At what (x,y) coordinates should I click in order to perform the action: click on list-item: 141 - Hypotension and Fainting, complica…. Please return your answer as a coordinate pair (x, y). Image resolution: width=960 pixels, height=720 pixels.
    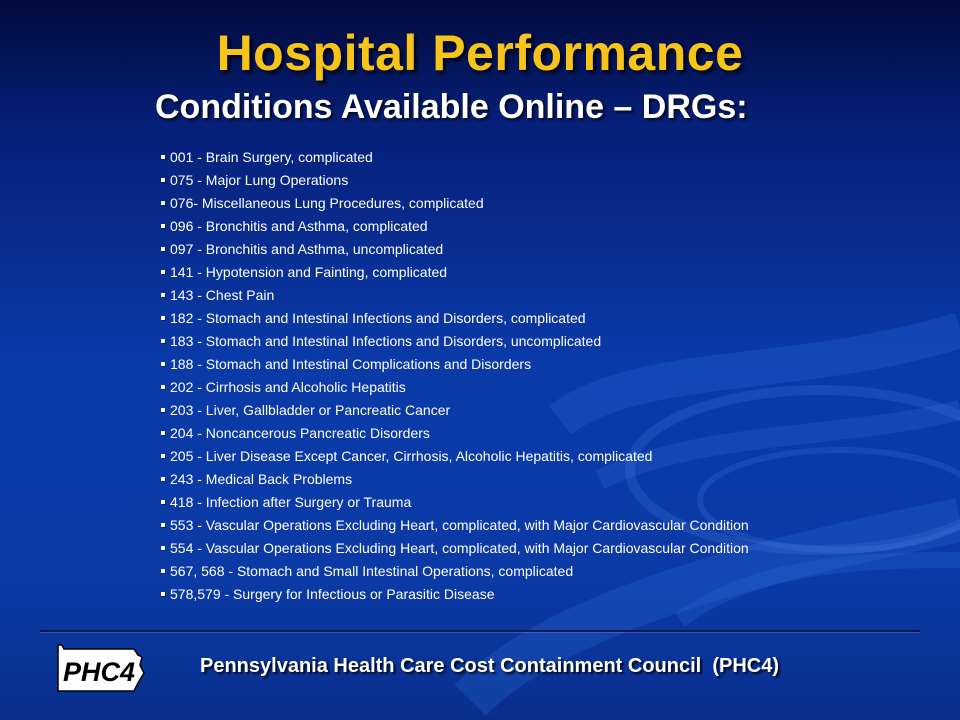
    Looking at the image, I should click on (530, 273).